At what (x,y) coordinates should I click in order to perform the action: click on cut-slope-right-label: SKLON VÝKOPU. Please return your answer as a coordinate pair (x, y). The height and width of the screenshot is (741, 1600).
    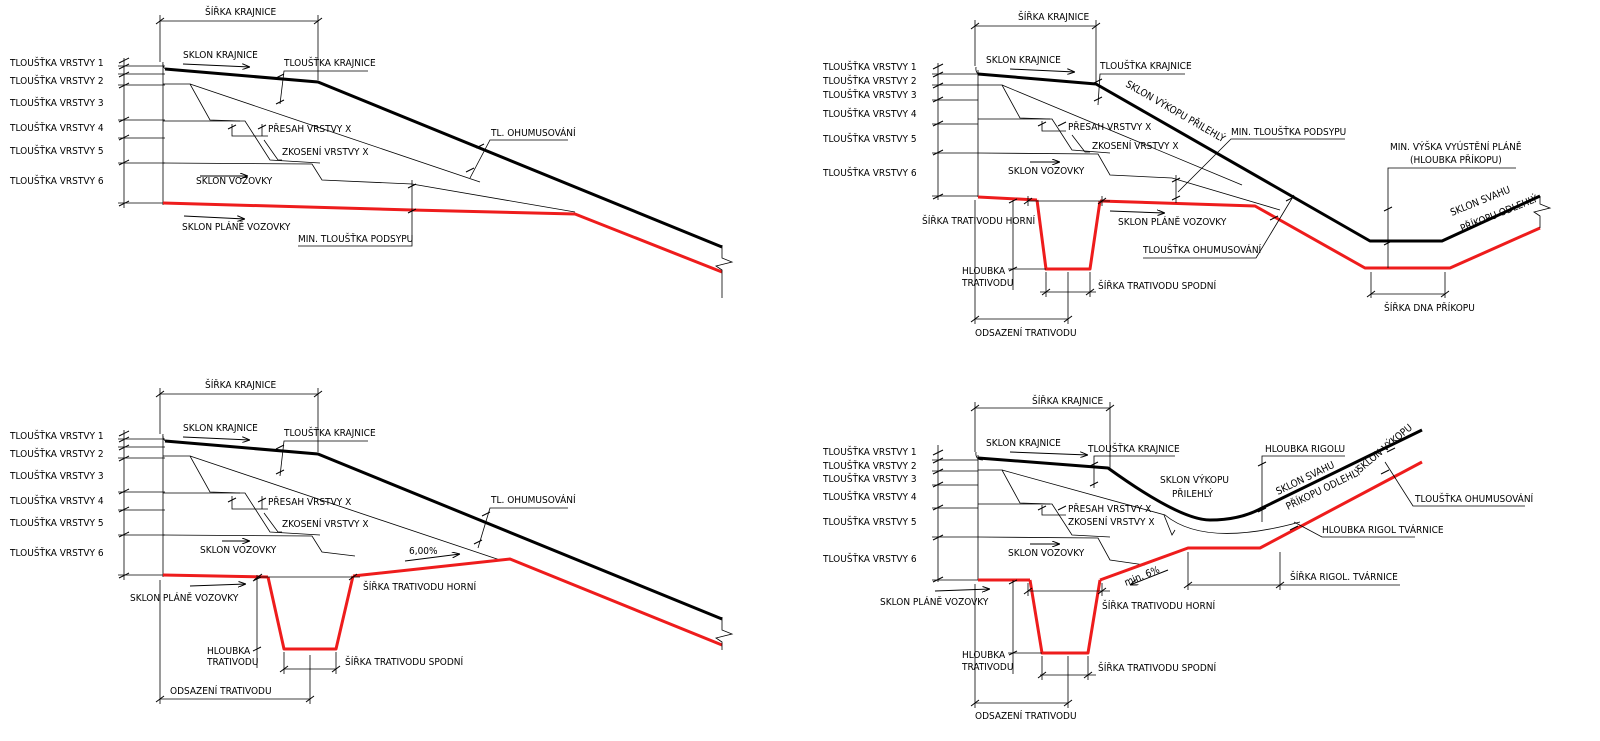
    Looking at the image, I should click on (1384, 448).